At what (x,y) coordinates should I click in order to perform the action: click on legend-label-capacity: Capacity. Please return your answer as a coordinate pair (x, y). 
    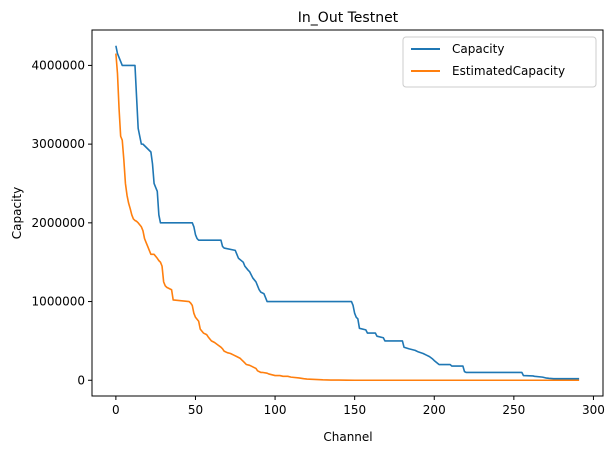
    Looking at the image, I should click on (478, 49).